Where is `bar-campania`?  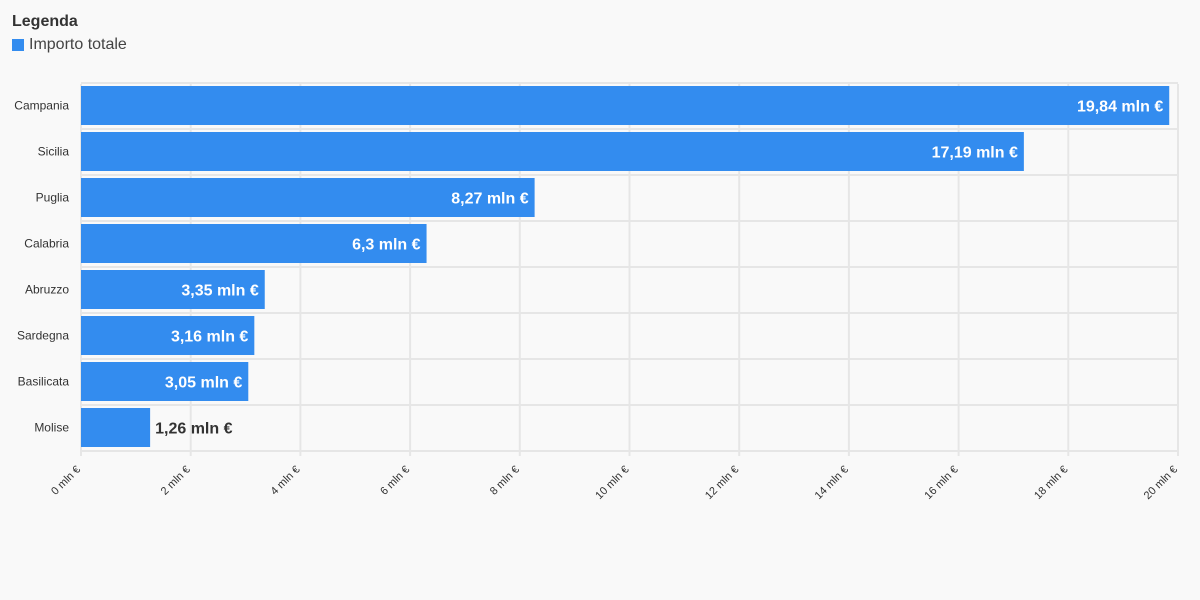 bar-campania is located at coordinates (625, 105).